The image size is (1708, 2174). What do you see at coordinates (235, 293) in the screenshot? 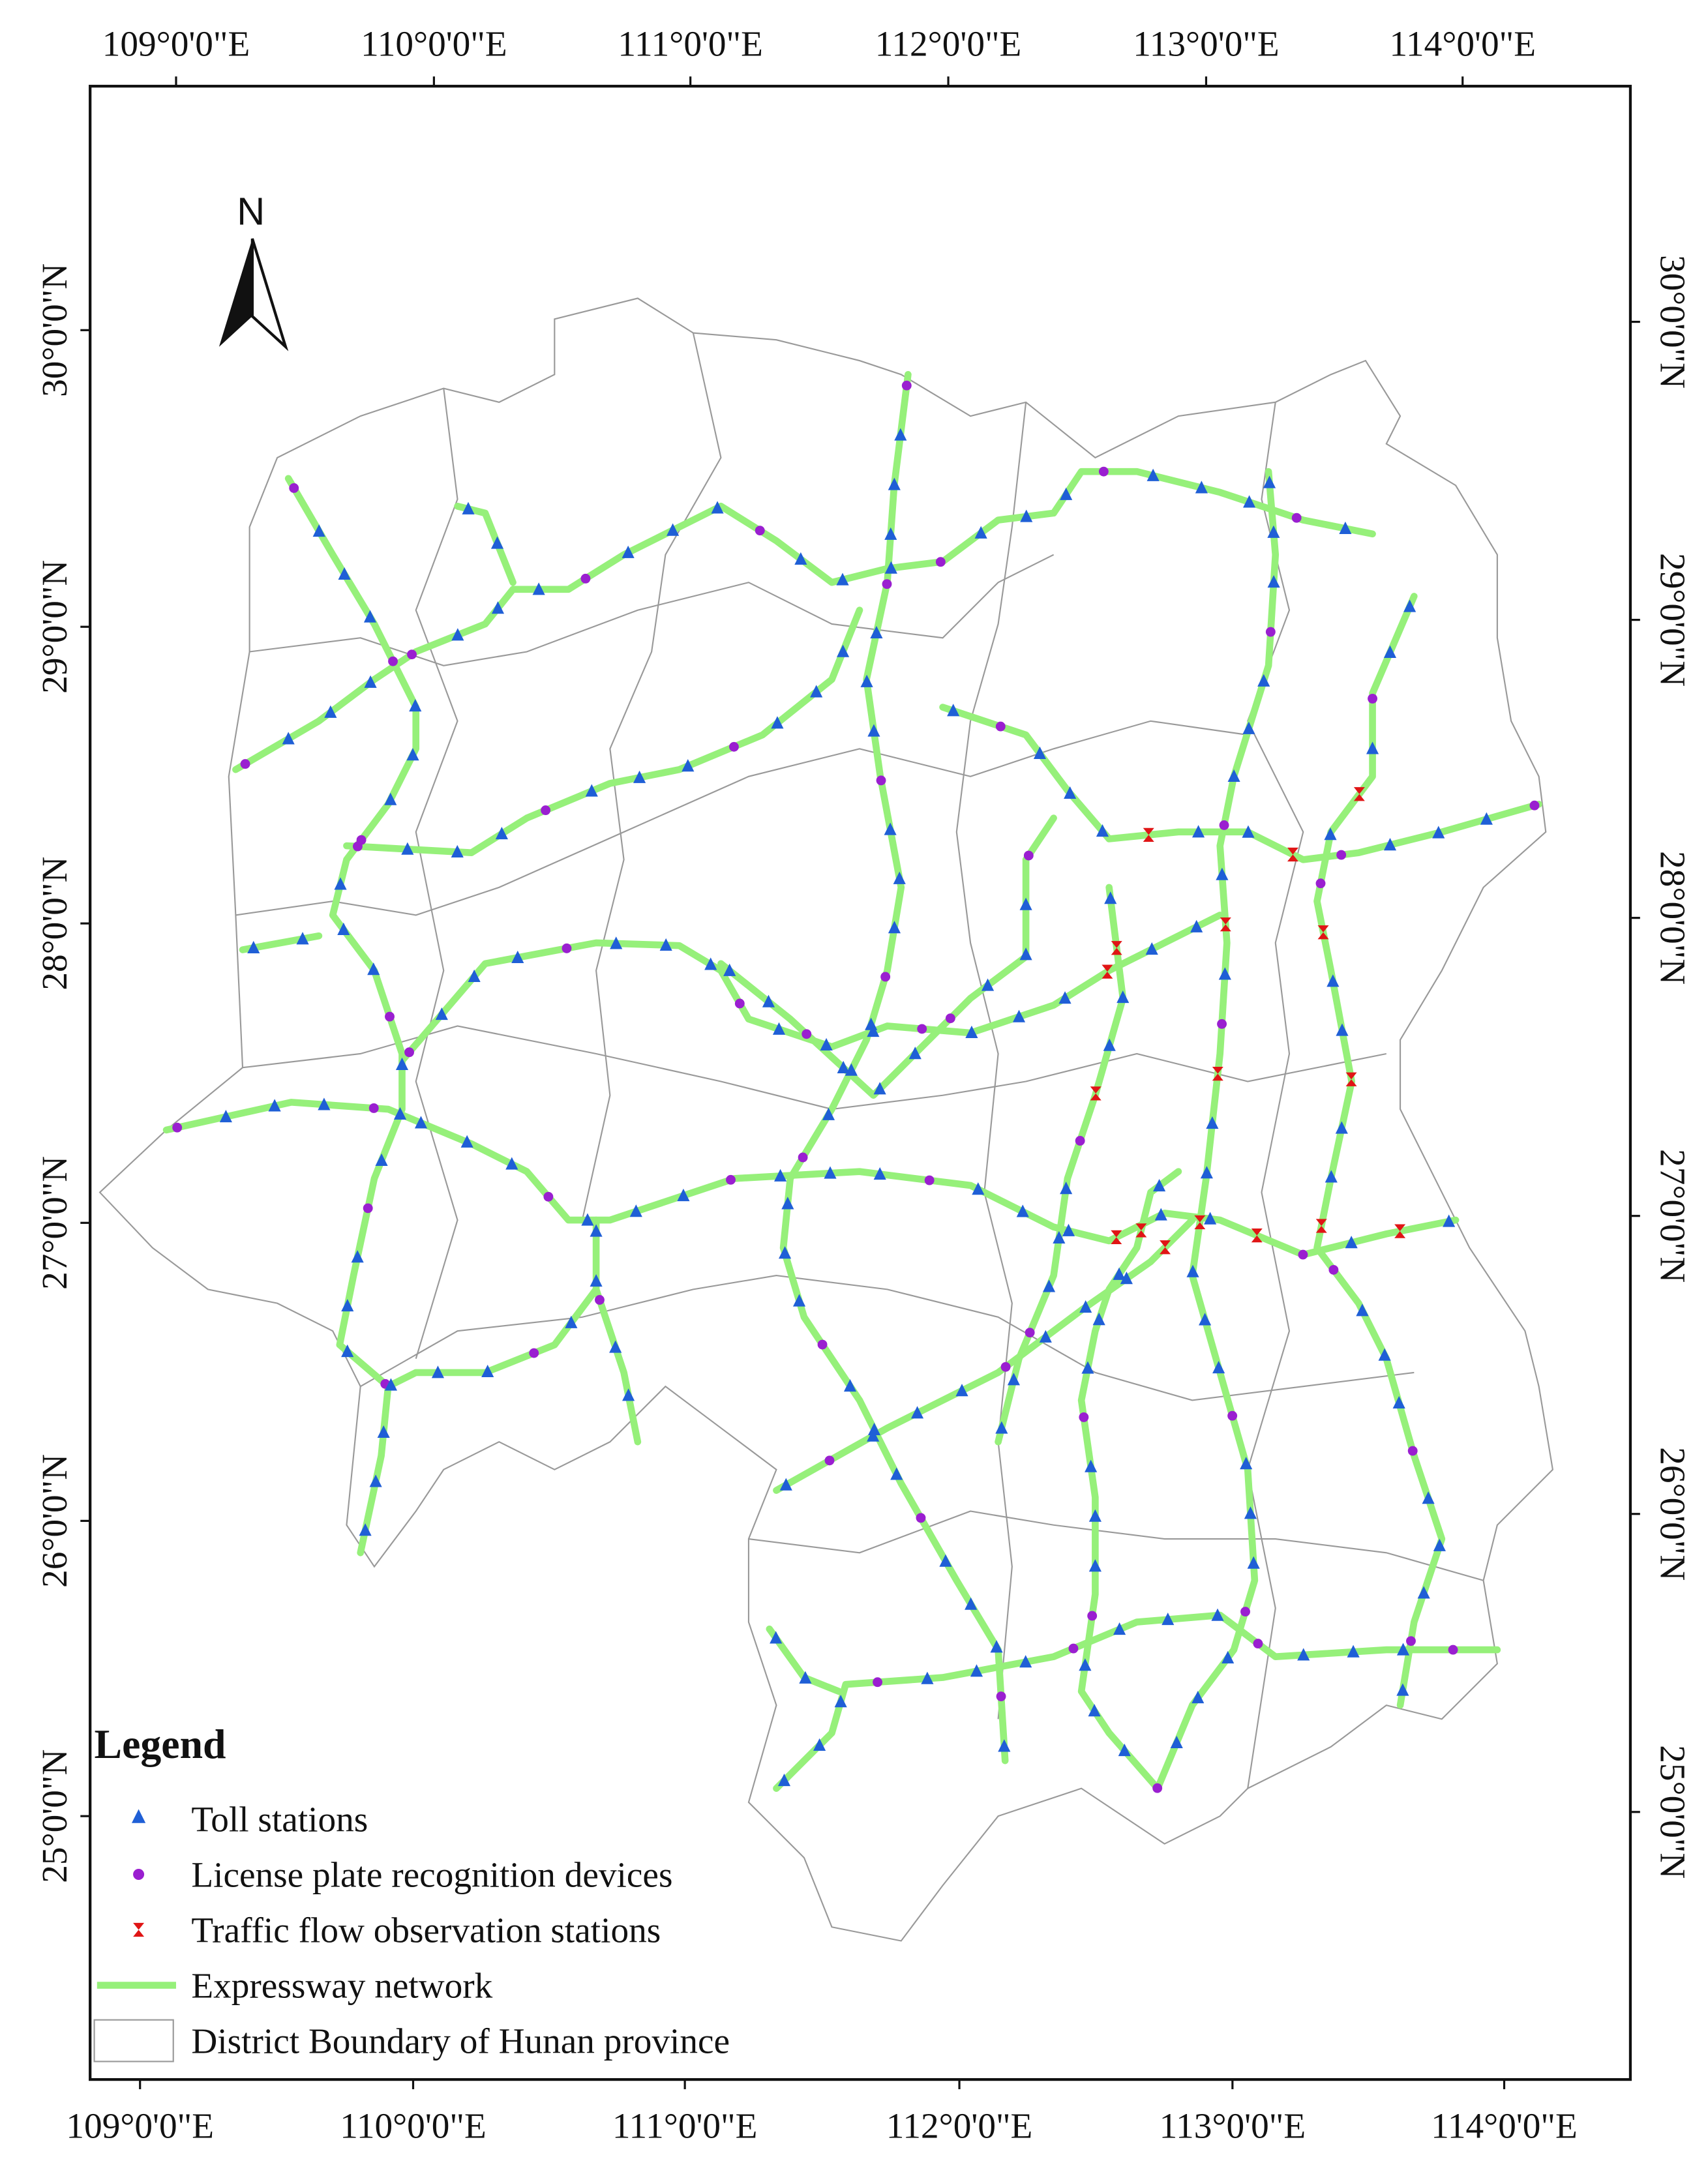
I see `arrow-left` at bounding box center [235, 293].